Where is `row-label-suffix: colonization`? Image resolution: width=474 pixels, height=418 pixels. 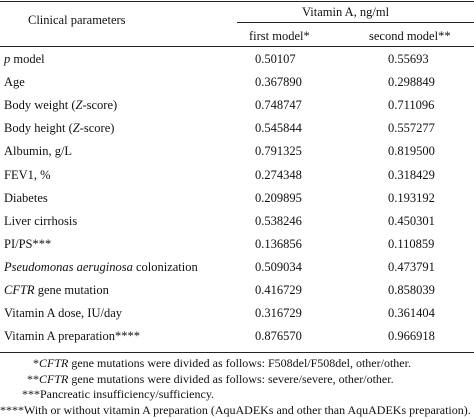 row-label-suffix: colonization is located at coordinates (165, 266).